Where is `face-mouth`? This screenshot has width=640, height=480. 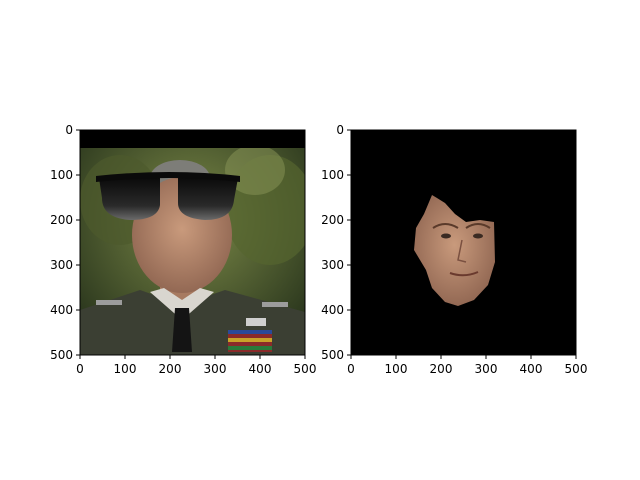
face-mouth is located at coordinates (464, 274).